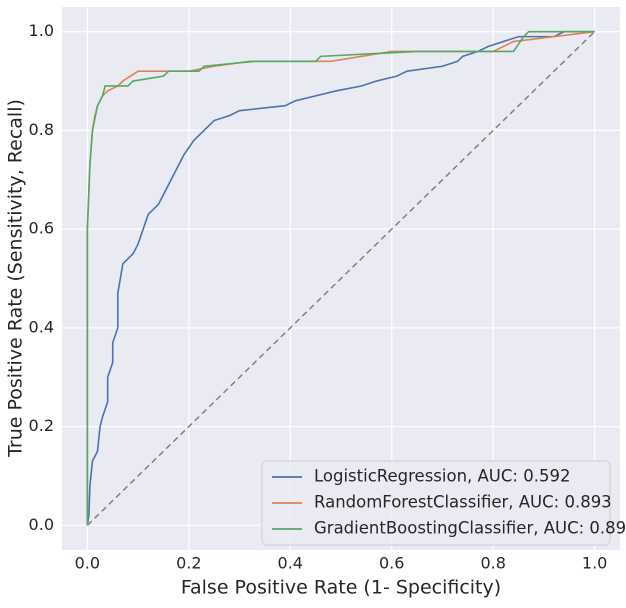  I want to click on x-tick-label: 0.6, so click(391, 563).